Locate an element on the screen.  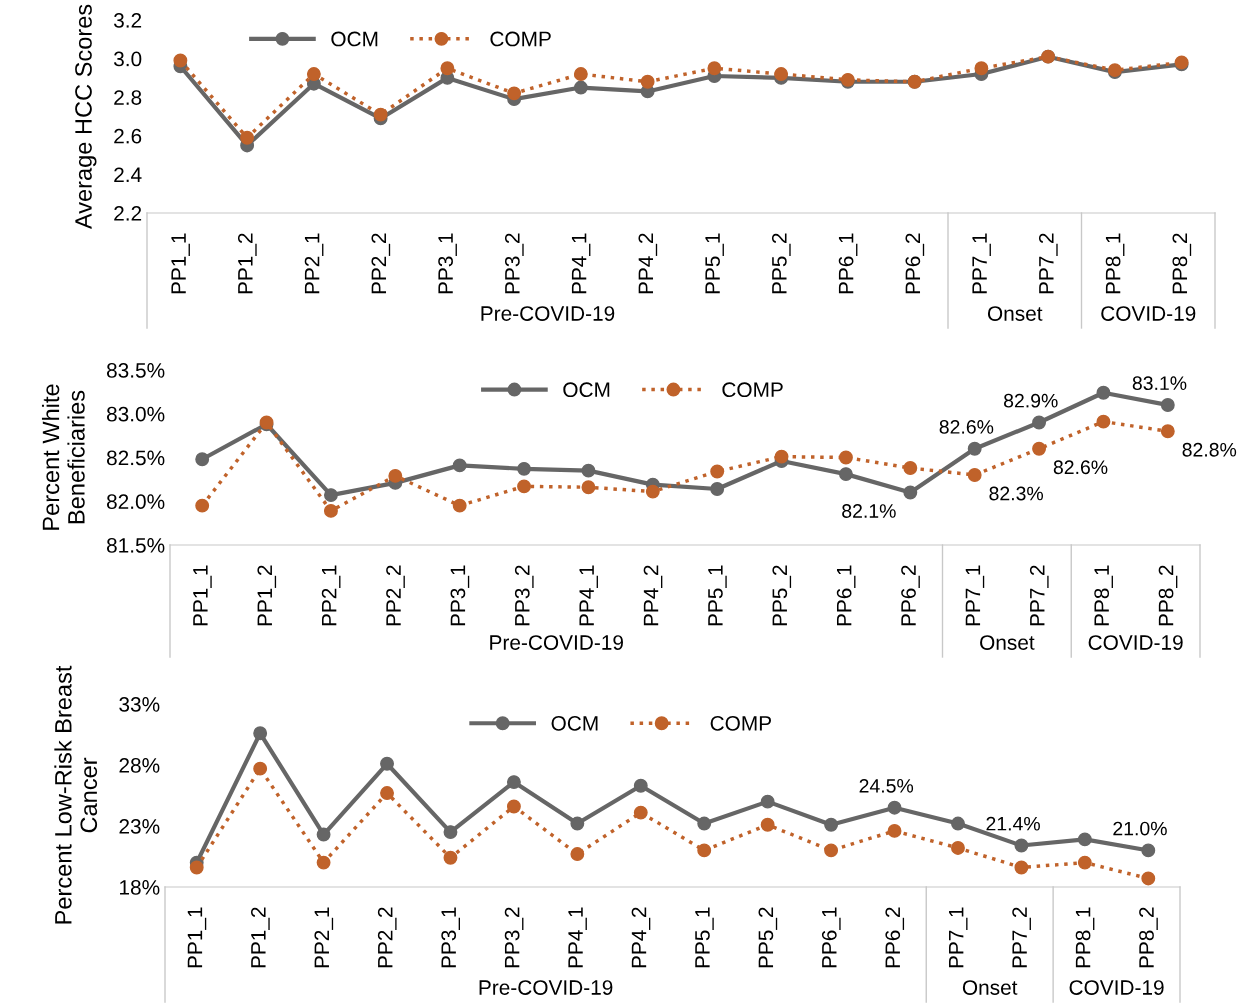
data-label: 82.1% is located at coordinates (869, 511).